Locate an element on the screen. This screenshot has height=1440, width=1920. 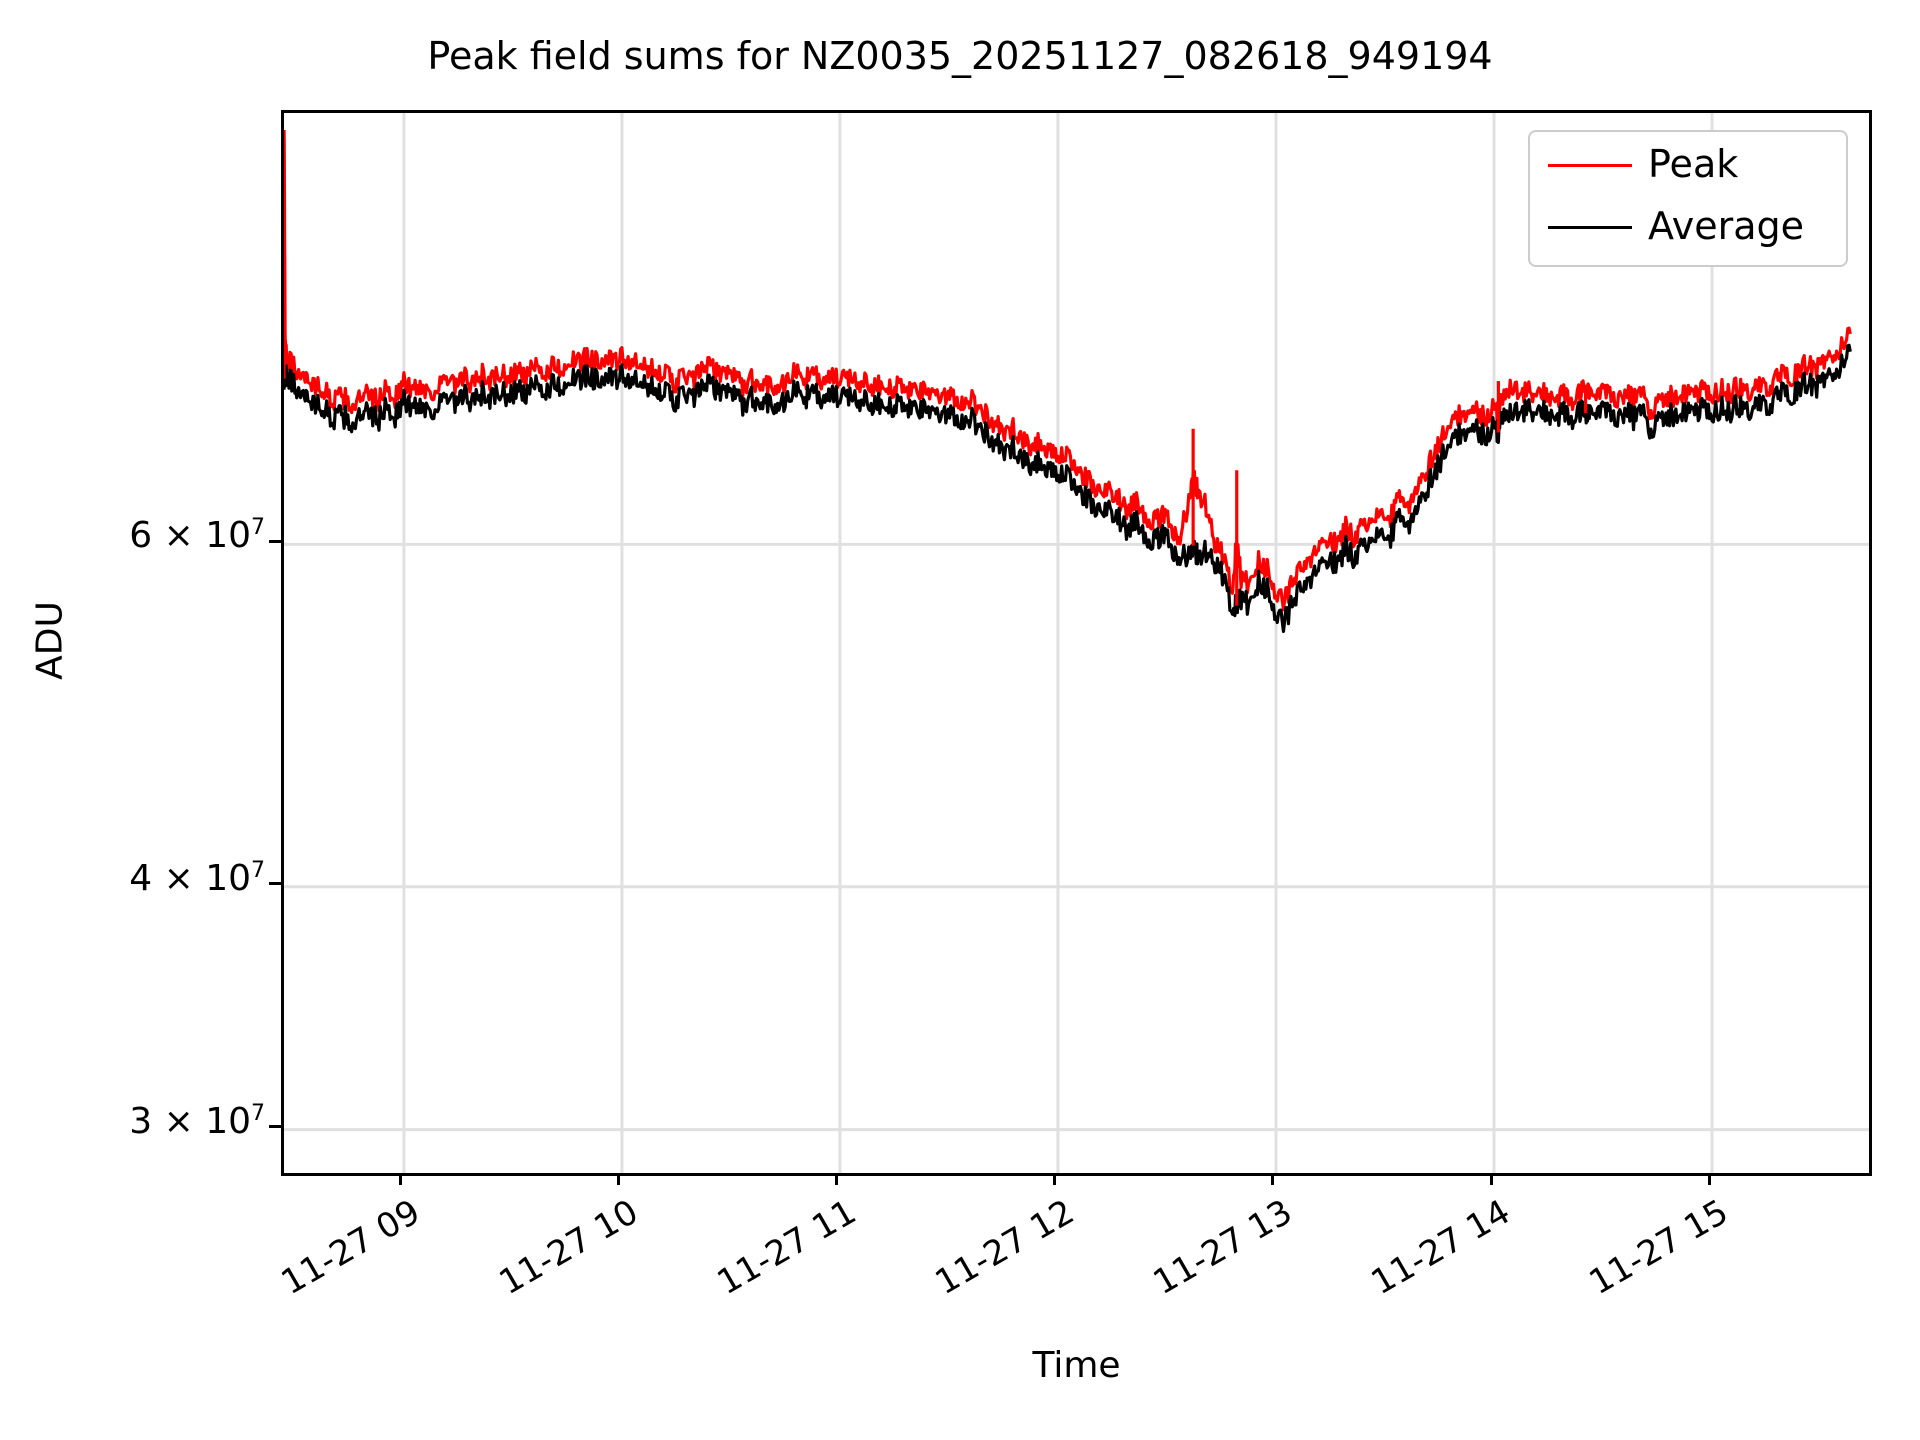
legend: Peak Average is located at coordinates (1688, 198).